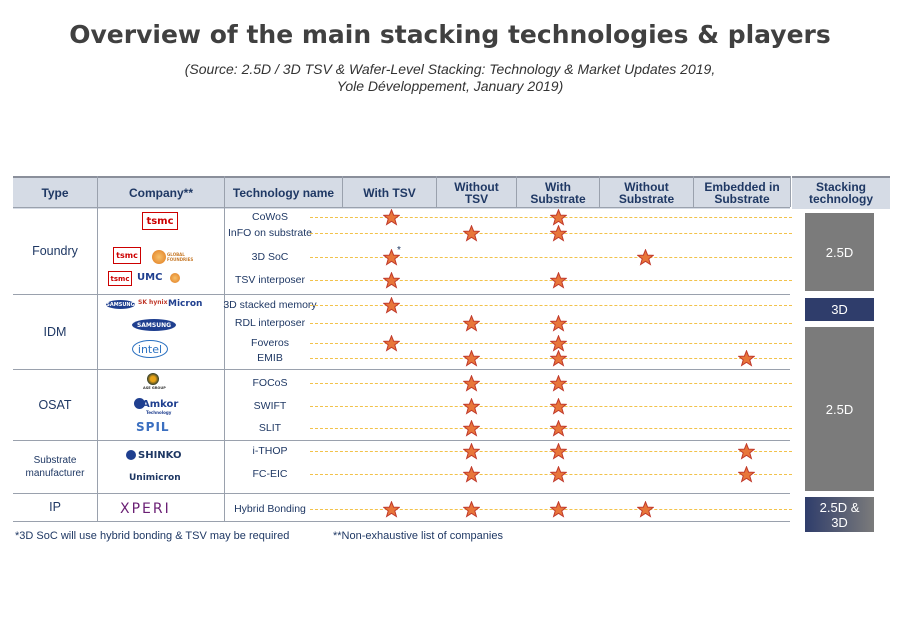  What do you see at coordinates (742, 186) in the screenshot?
I see `header-embedded-l1: Embedded in` at bounding box center [742, 186].